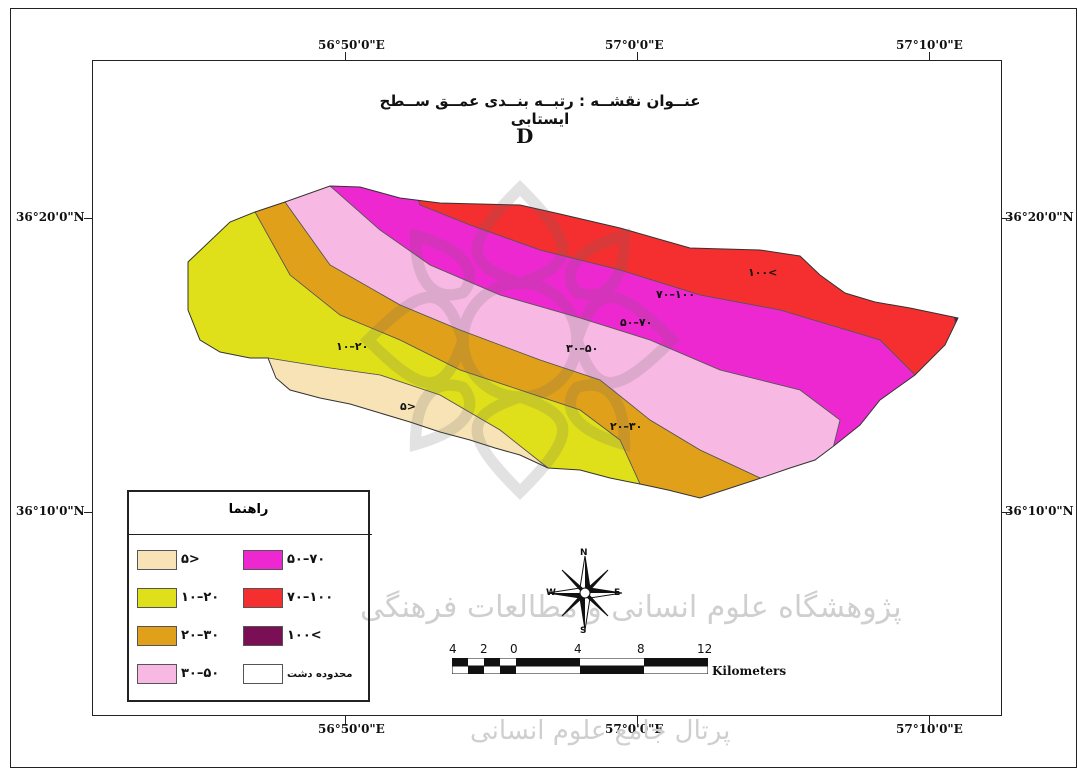  I want to click on coord-bottom-3: 57°10'0"E, so click(929, 729).